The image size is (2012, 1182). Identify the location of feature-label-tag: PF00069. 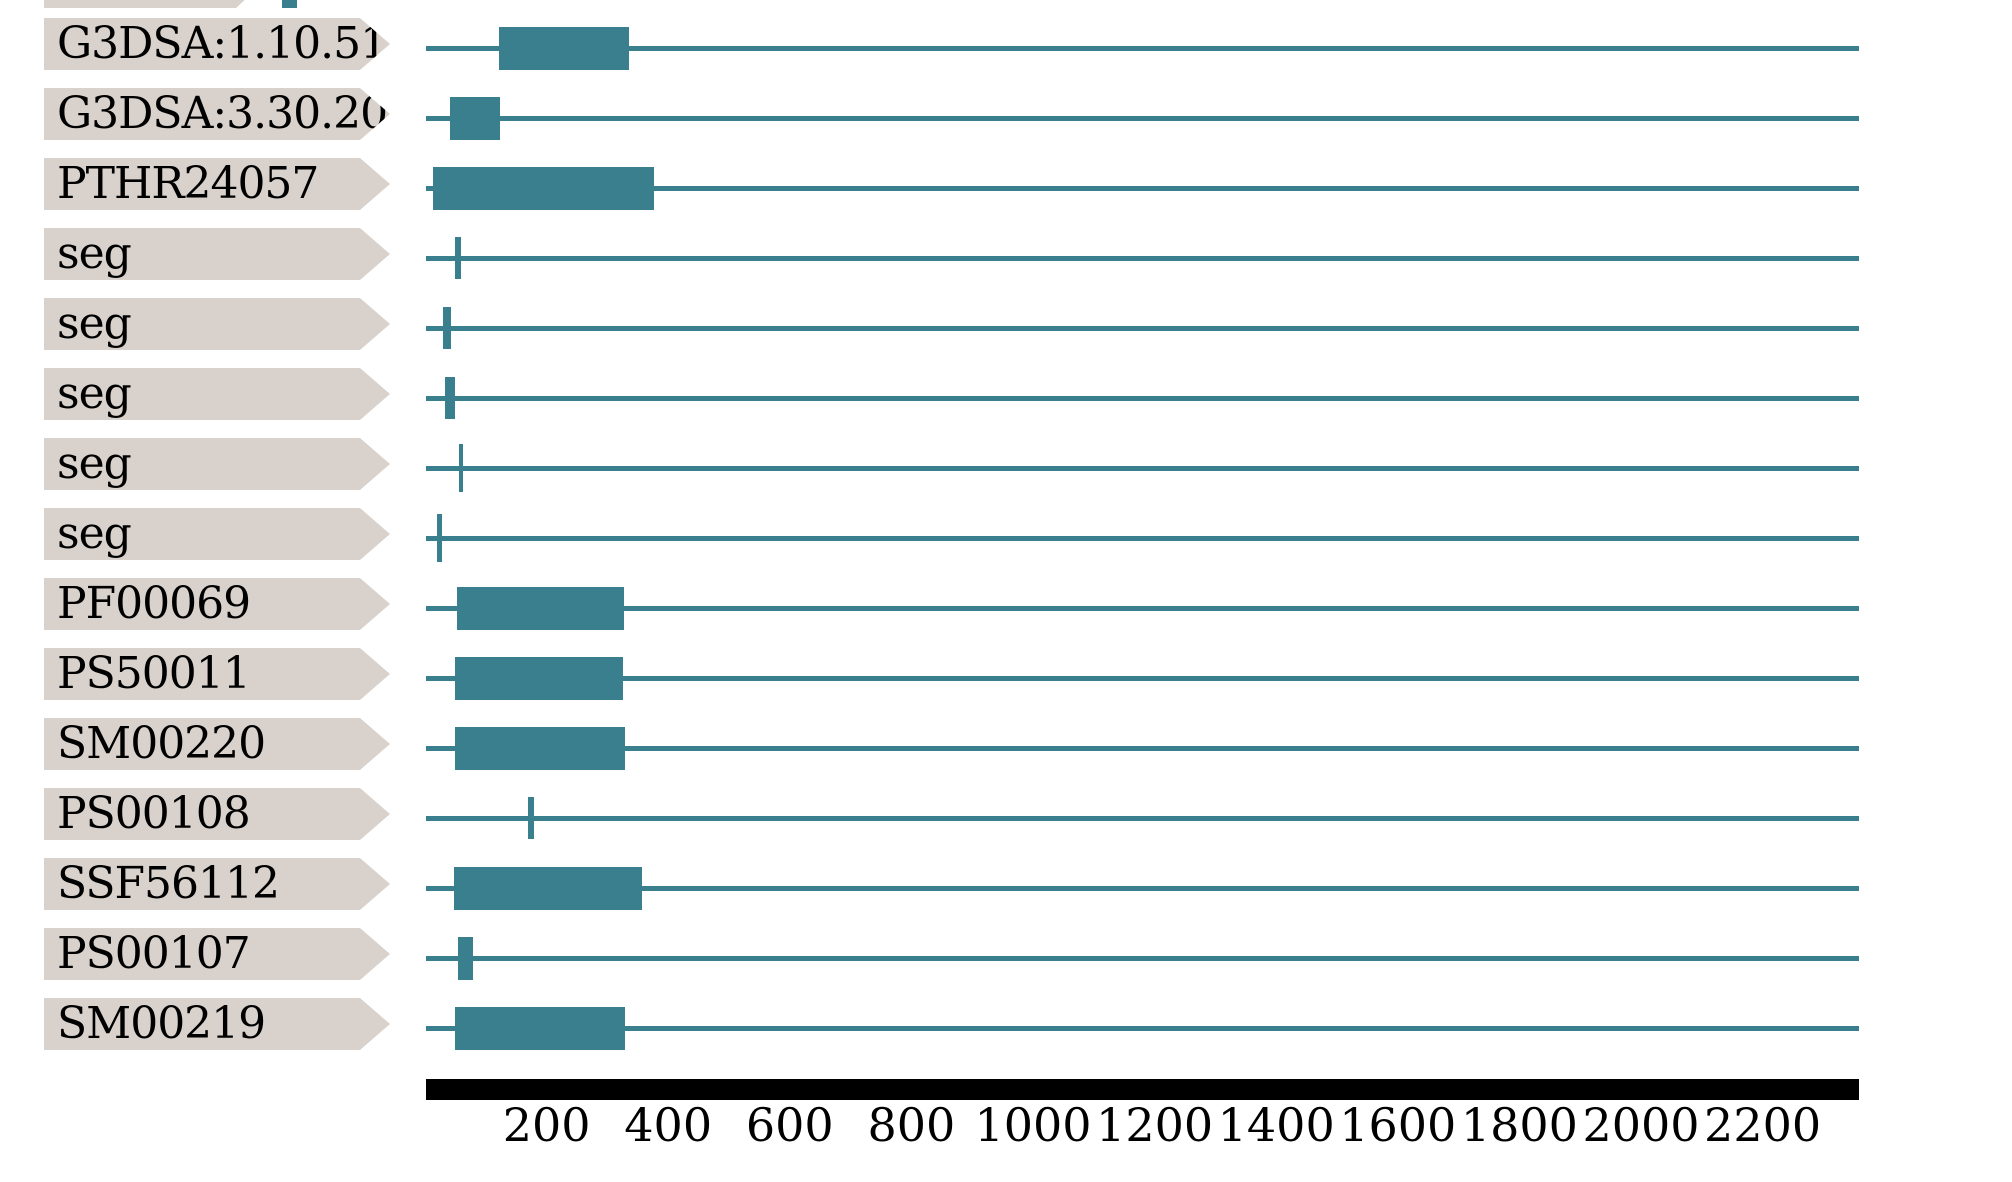
(217, 604).